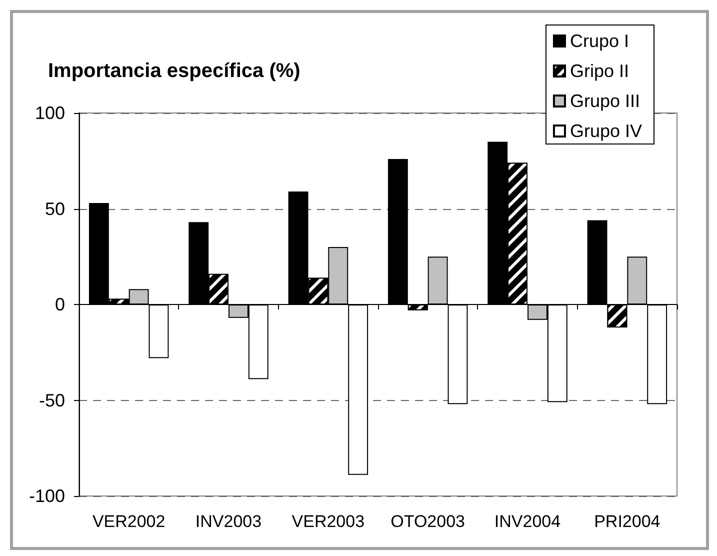  Describe the element at coordinates (54, 208) in the screenshot. I see `y-tick-label: 50` at that location.